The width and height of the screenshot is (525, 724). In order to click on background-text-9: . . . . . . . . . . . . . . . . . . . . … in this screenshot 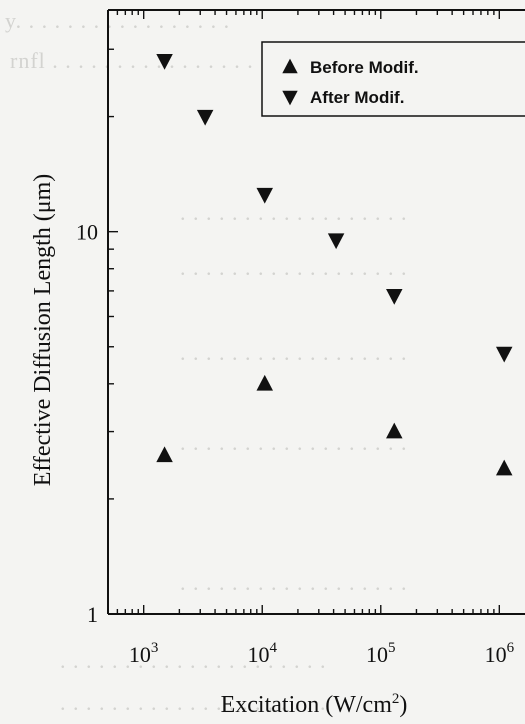, I will do `click(193, 702)`.